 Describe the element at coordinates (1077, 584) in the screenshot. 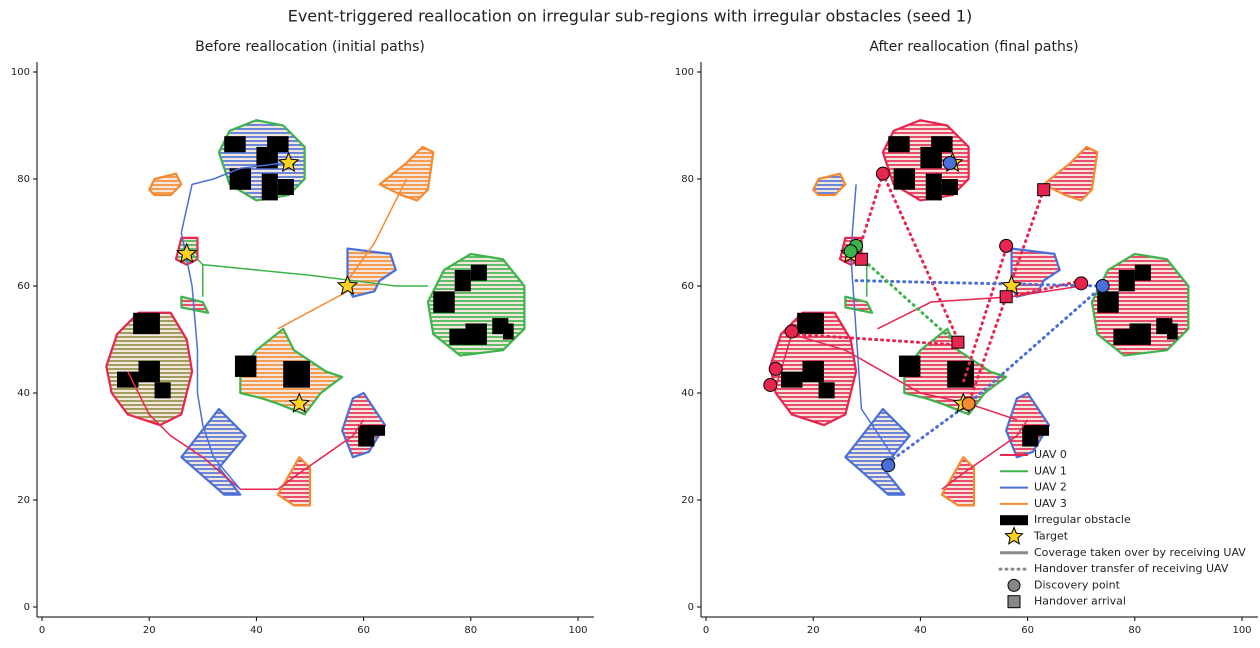

I see `legend-label: Discovery point` at that location.